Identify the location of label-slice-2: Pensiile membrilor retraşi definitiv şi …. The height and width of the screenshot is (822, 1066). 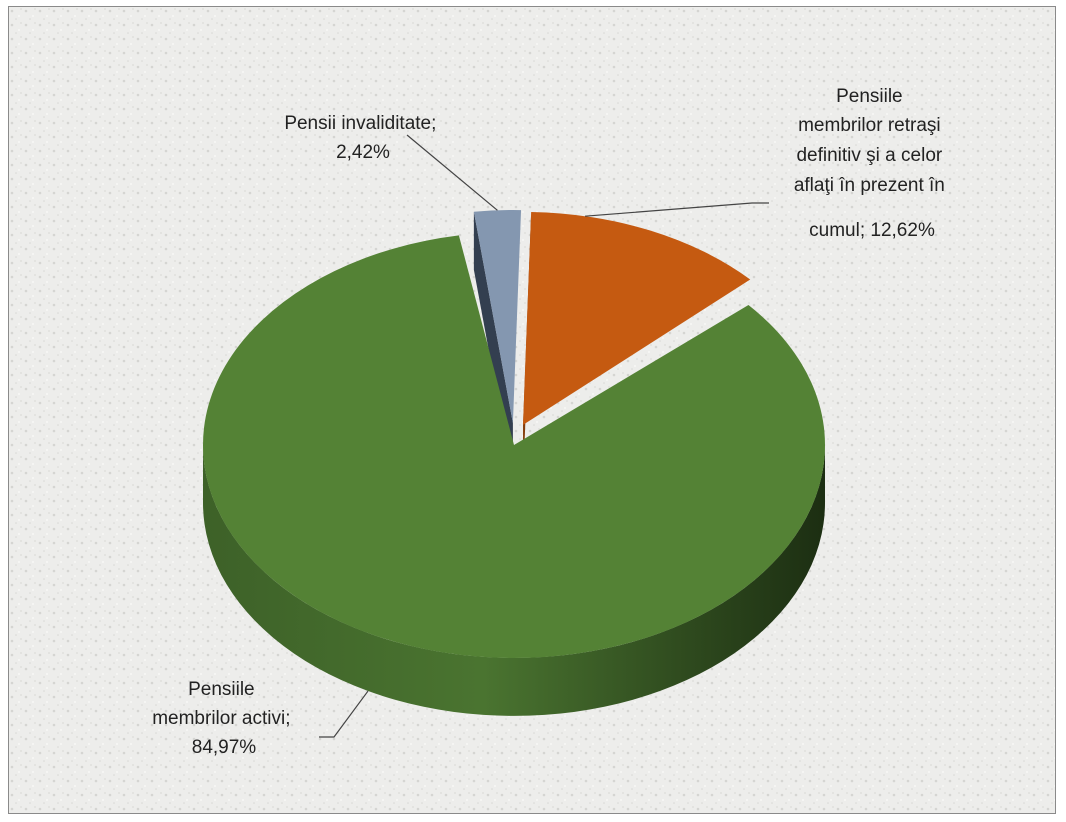
(872, 163).